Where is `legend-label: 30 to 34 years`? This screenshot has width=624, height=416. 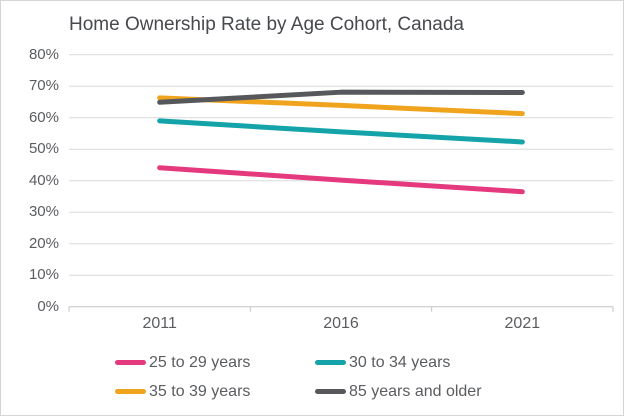 legend-label: 30 to 34 years is located at coordinates (400, 362).